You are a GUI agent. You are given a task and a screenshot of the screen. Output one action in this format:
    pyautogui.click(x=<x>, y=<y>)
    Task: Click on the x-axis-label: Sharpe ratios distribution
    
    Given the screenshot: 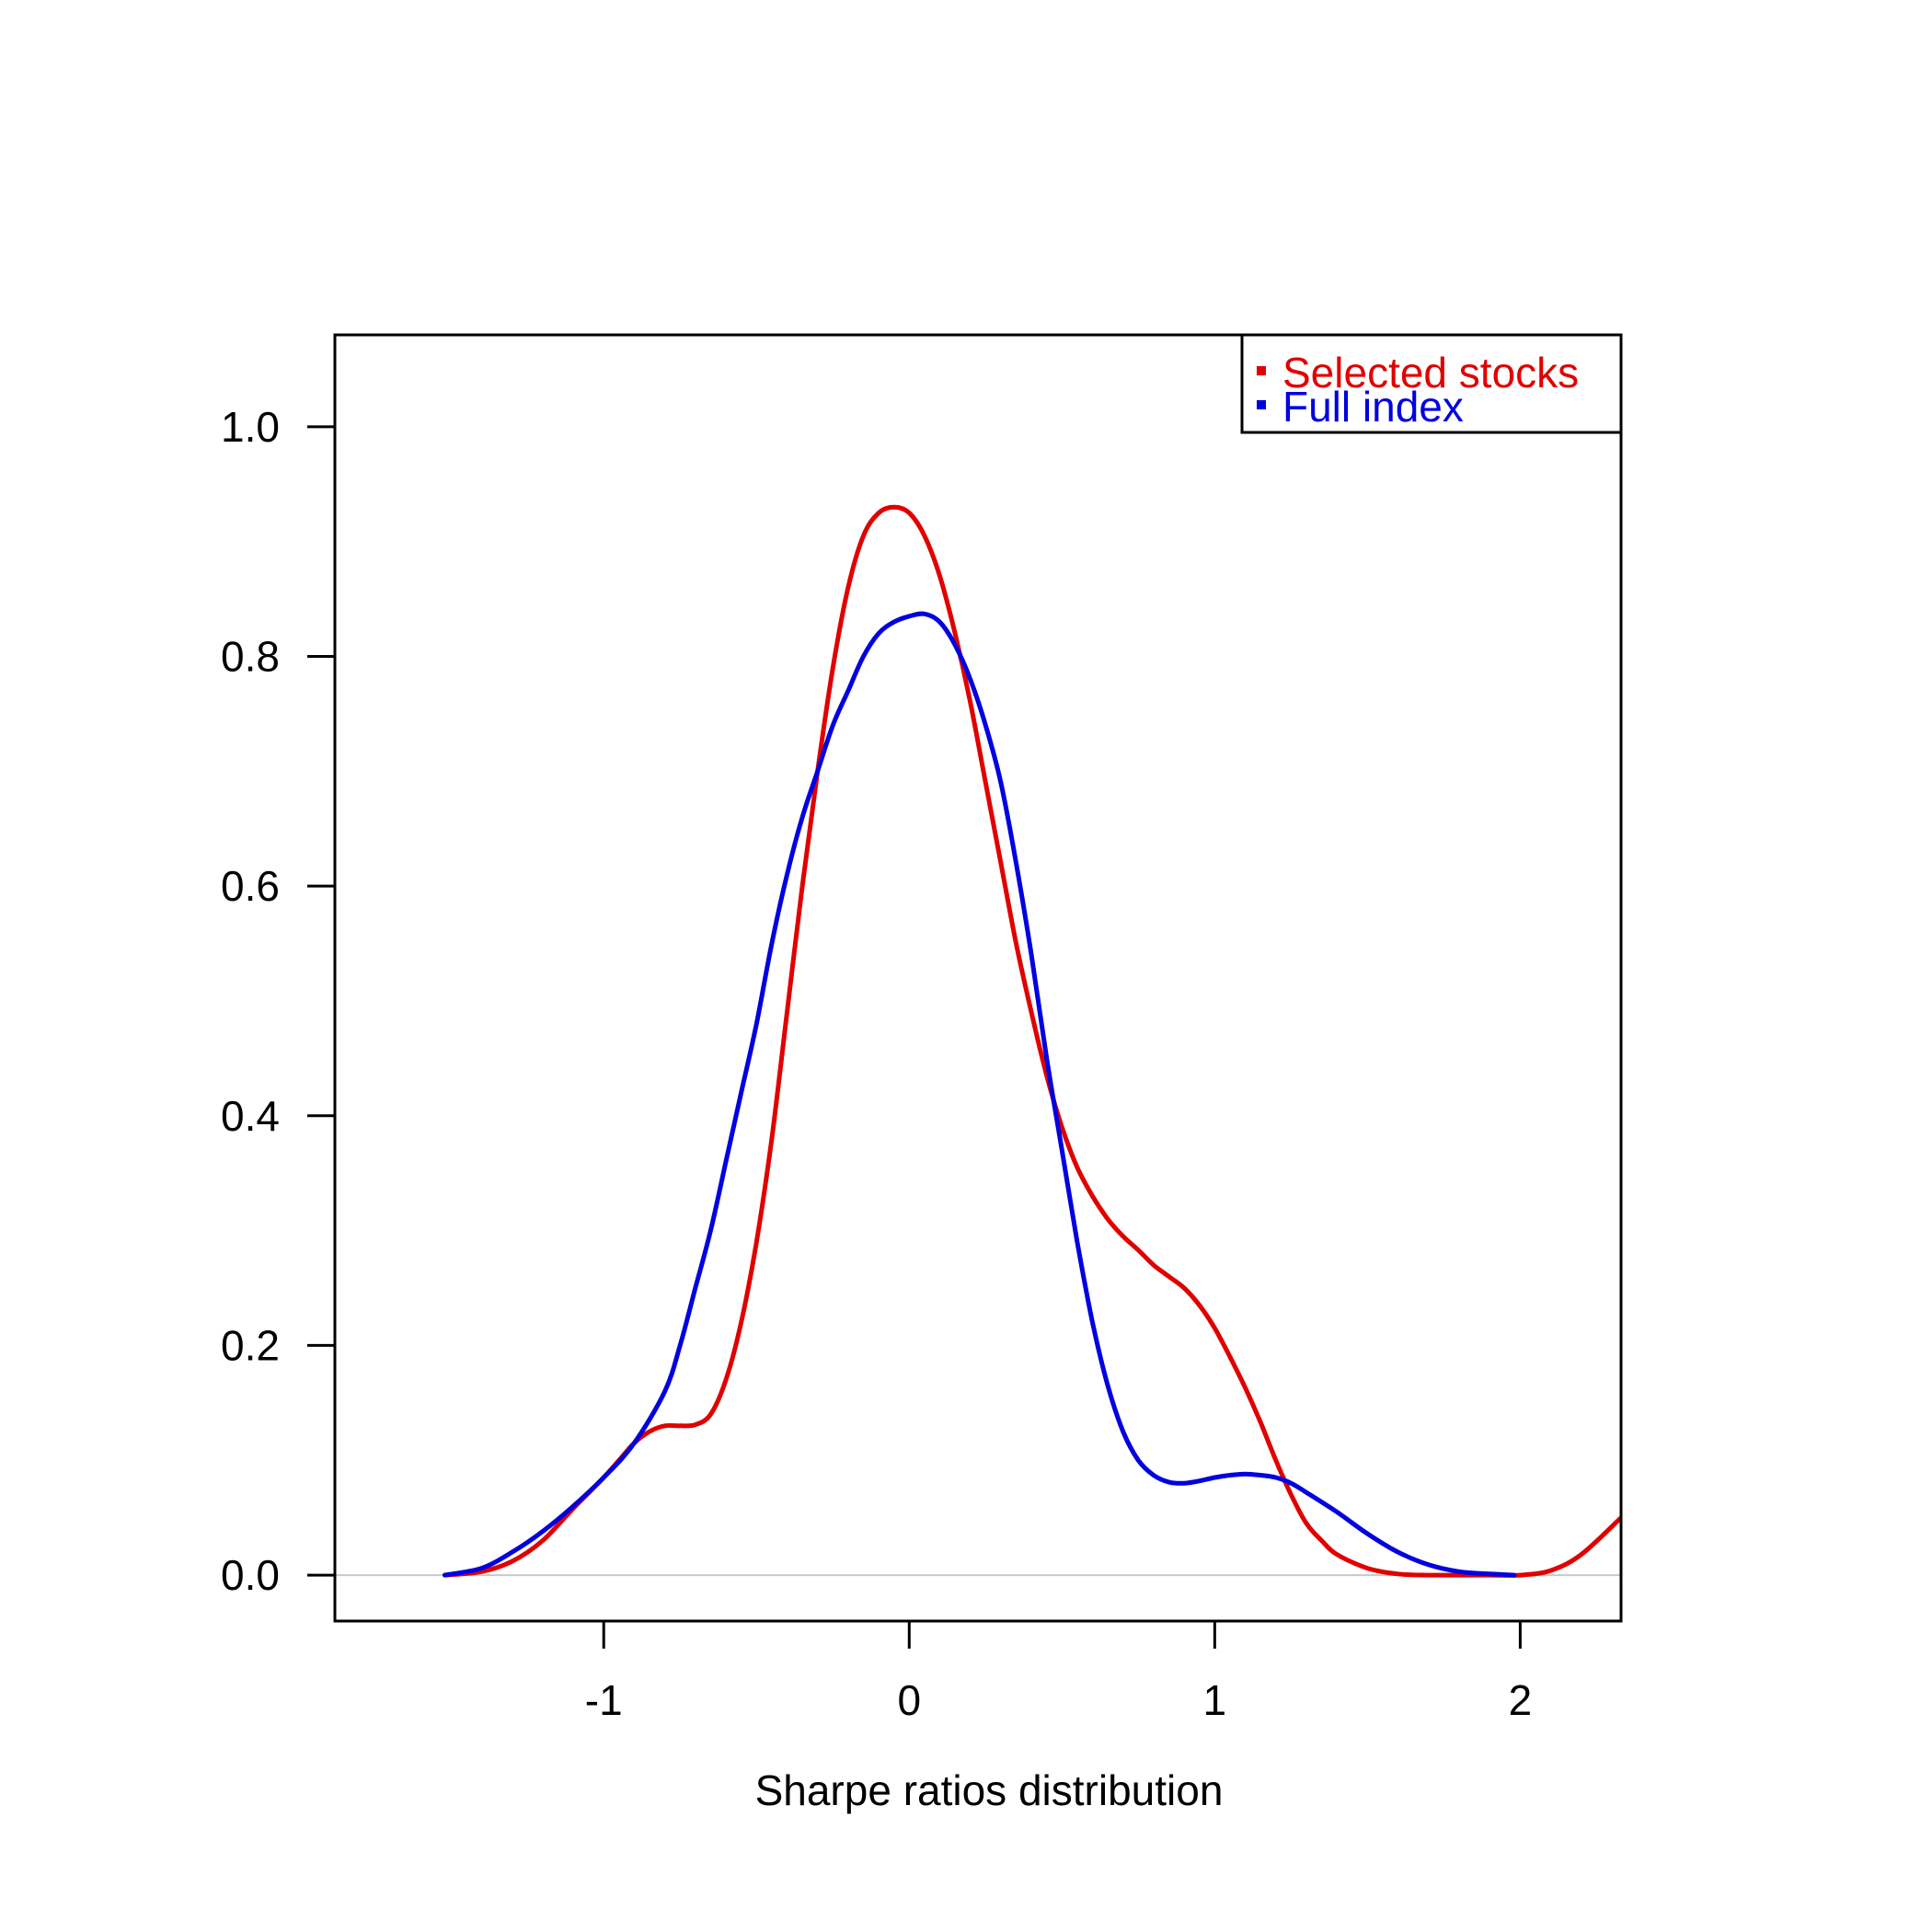 What is the action you would take?
    pyautogui.click(x=989, y=1790)
    